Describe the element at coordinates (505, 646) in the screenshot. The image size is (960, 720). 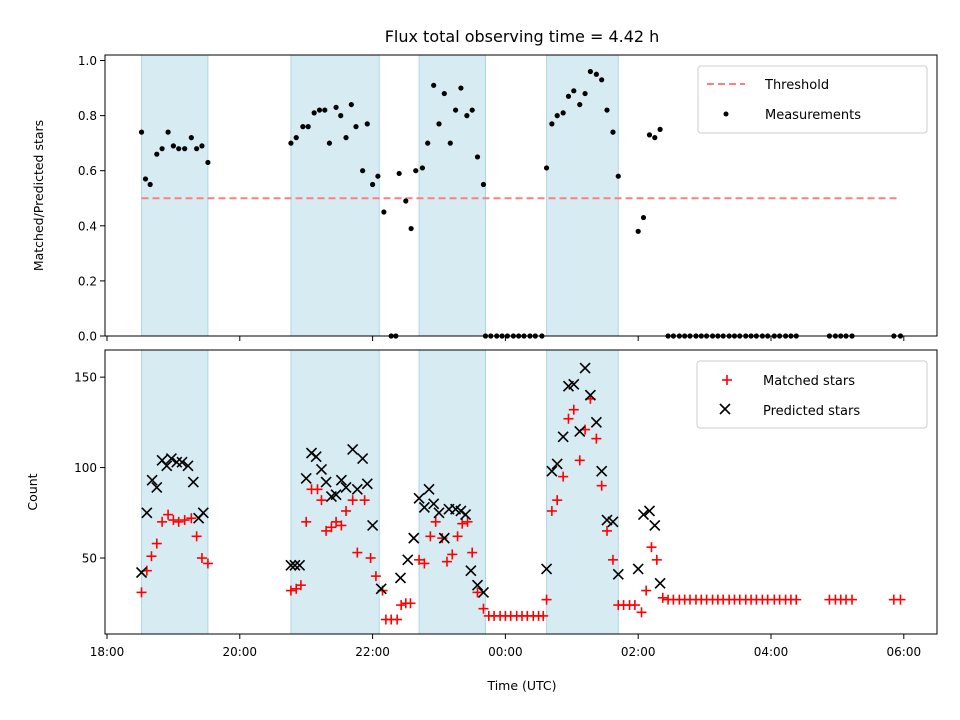
I see `x-axis-ticks-bottom: 18:00 20:00 22:00 00:00 02:00 04:00 06:00` at that location.